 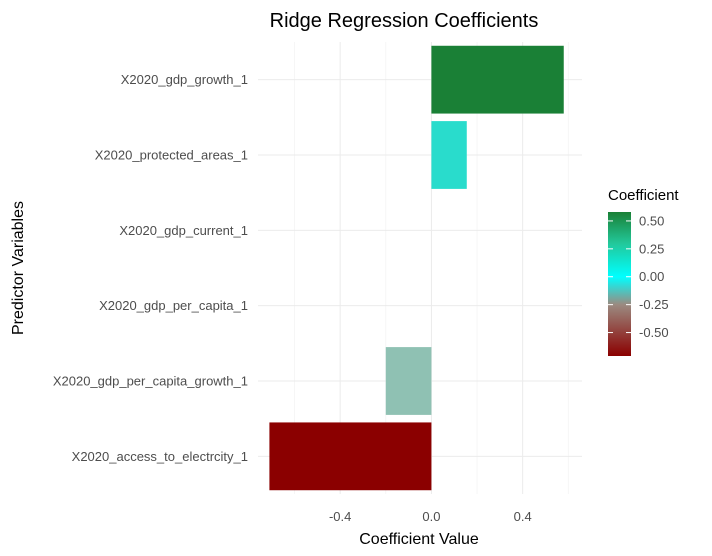 What do you see at coordinates (184, 79) in the screenshot?
I see `y-tick-label: X2020_gdp_growth_1` at bounding box center [184, 79].